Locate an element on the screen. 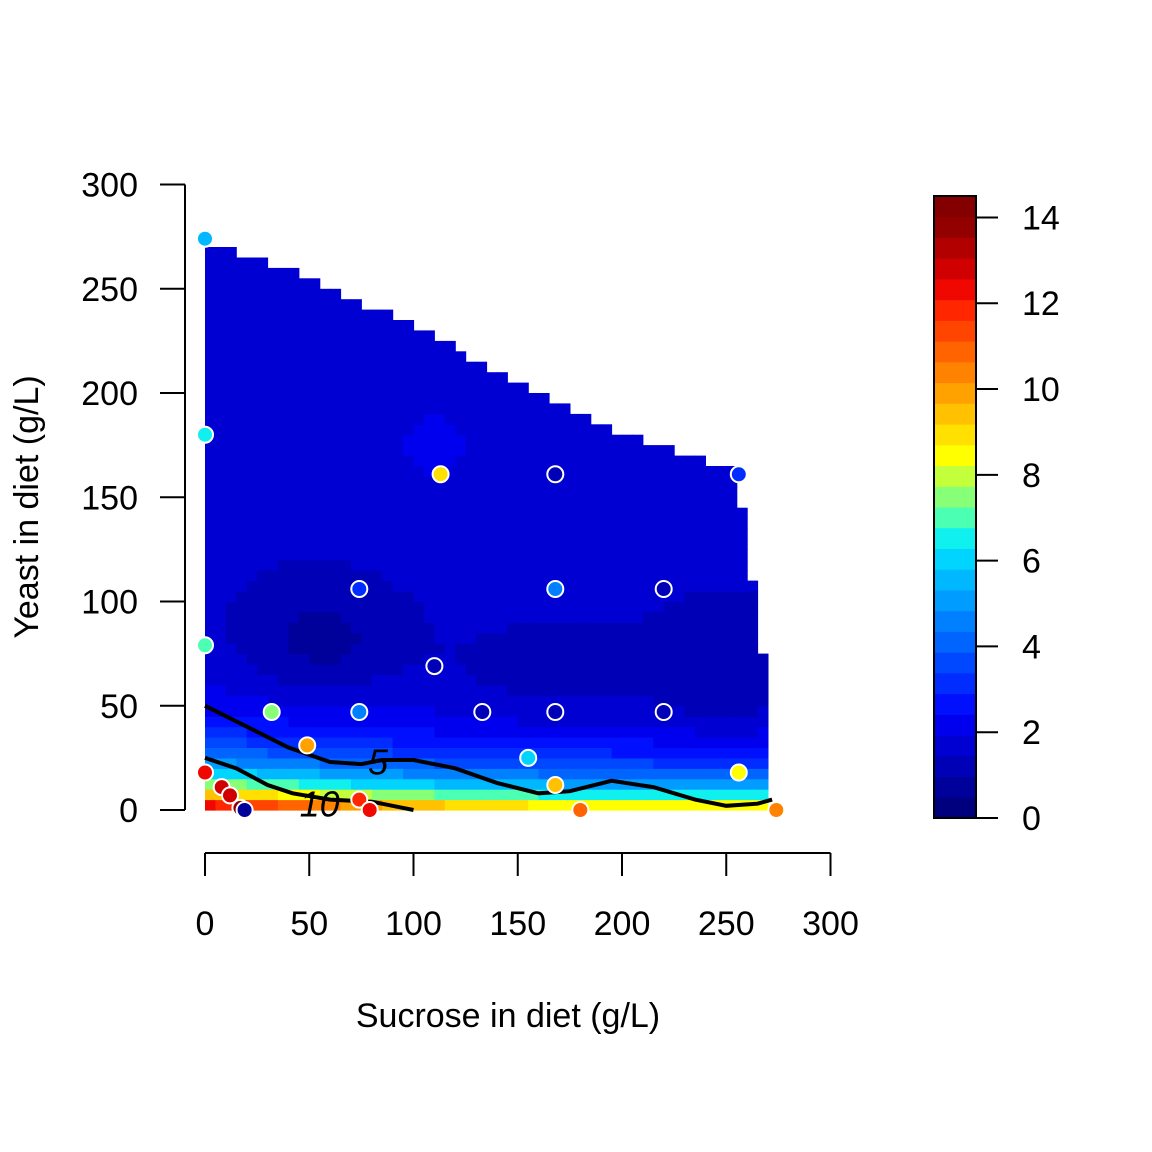 Image resolution: width=1152 pixels, height=1152 pixels. colorbar-tick-label: 10 is located at coordinates (1041, 390).